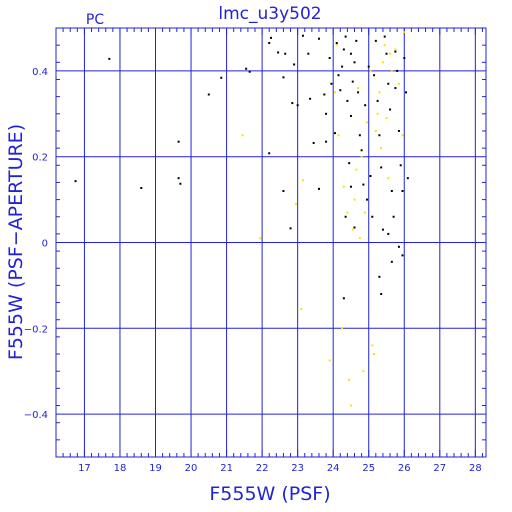 The height and width of the screenshot is (512, 512). I want to click on x-tick-label: 22, so click(262, 468).